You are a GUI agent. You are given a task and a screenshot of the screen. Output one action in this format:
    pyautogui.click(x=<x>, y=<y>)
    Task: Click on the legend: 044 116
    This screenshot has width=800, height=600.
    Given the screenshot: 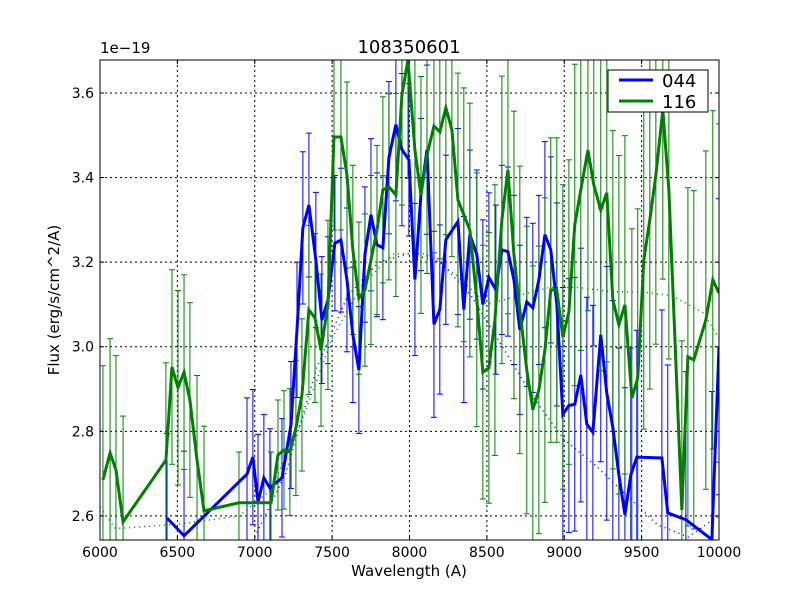 What is the action you would take?
    pyautogui.click(x=658, y=91)
    